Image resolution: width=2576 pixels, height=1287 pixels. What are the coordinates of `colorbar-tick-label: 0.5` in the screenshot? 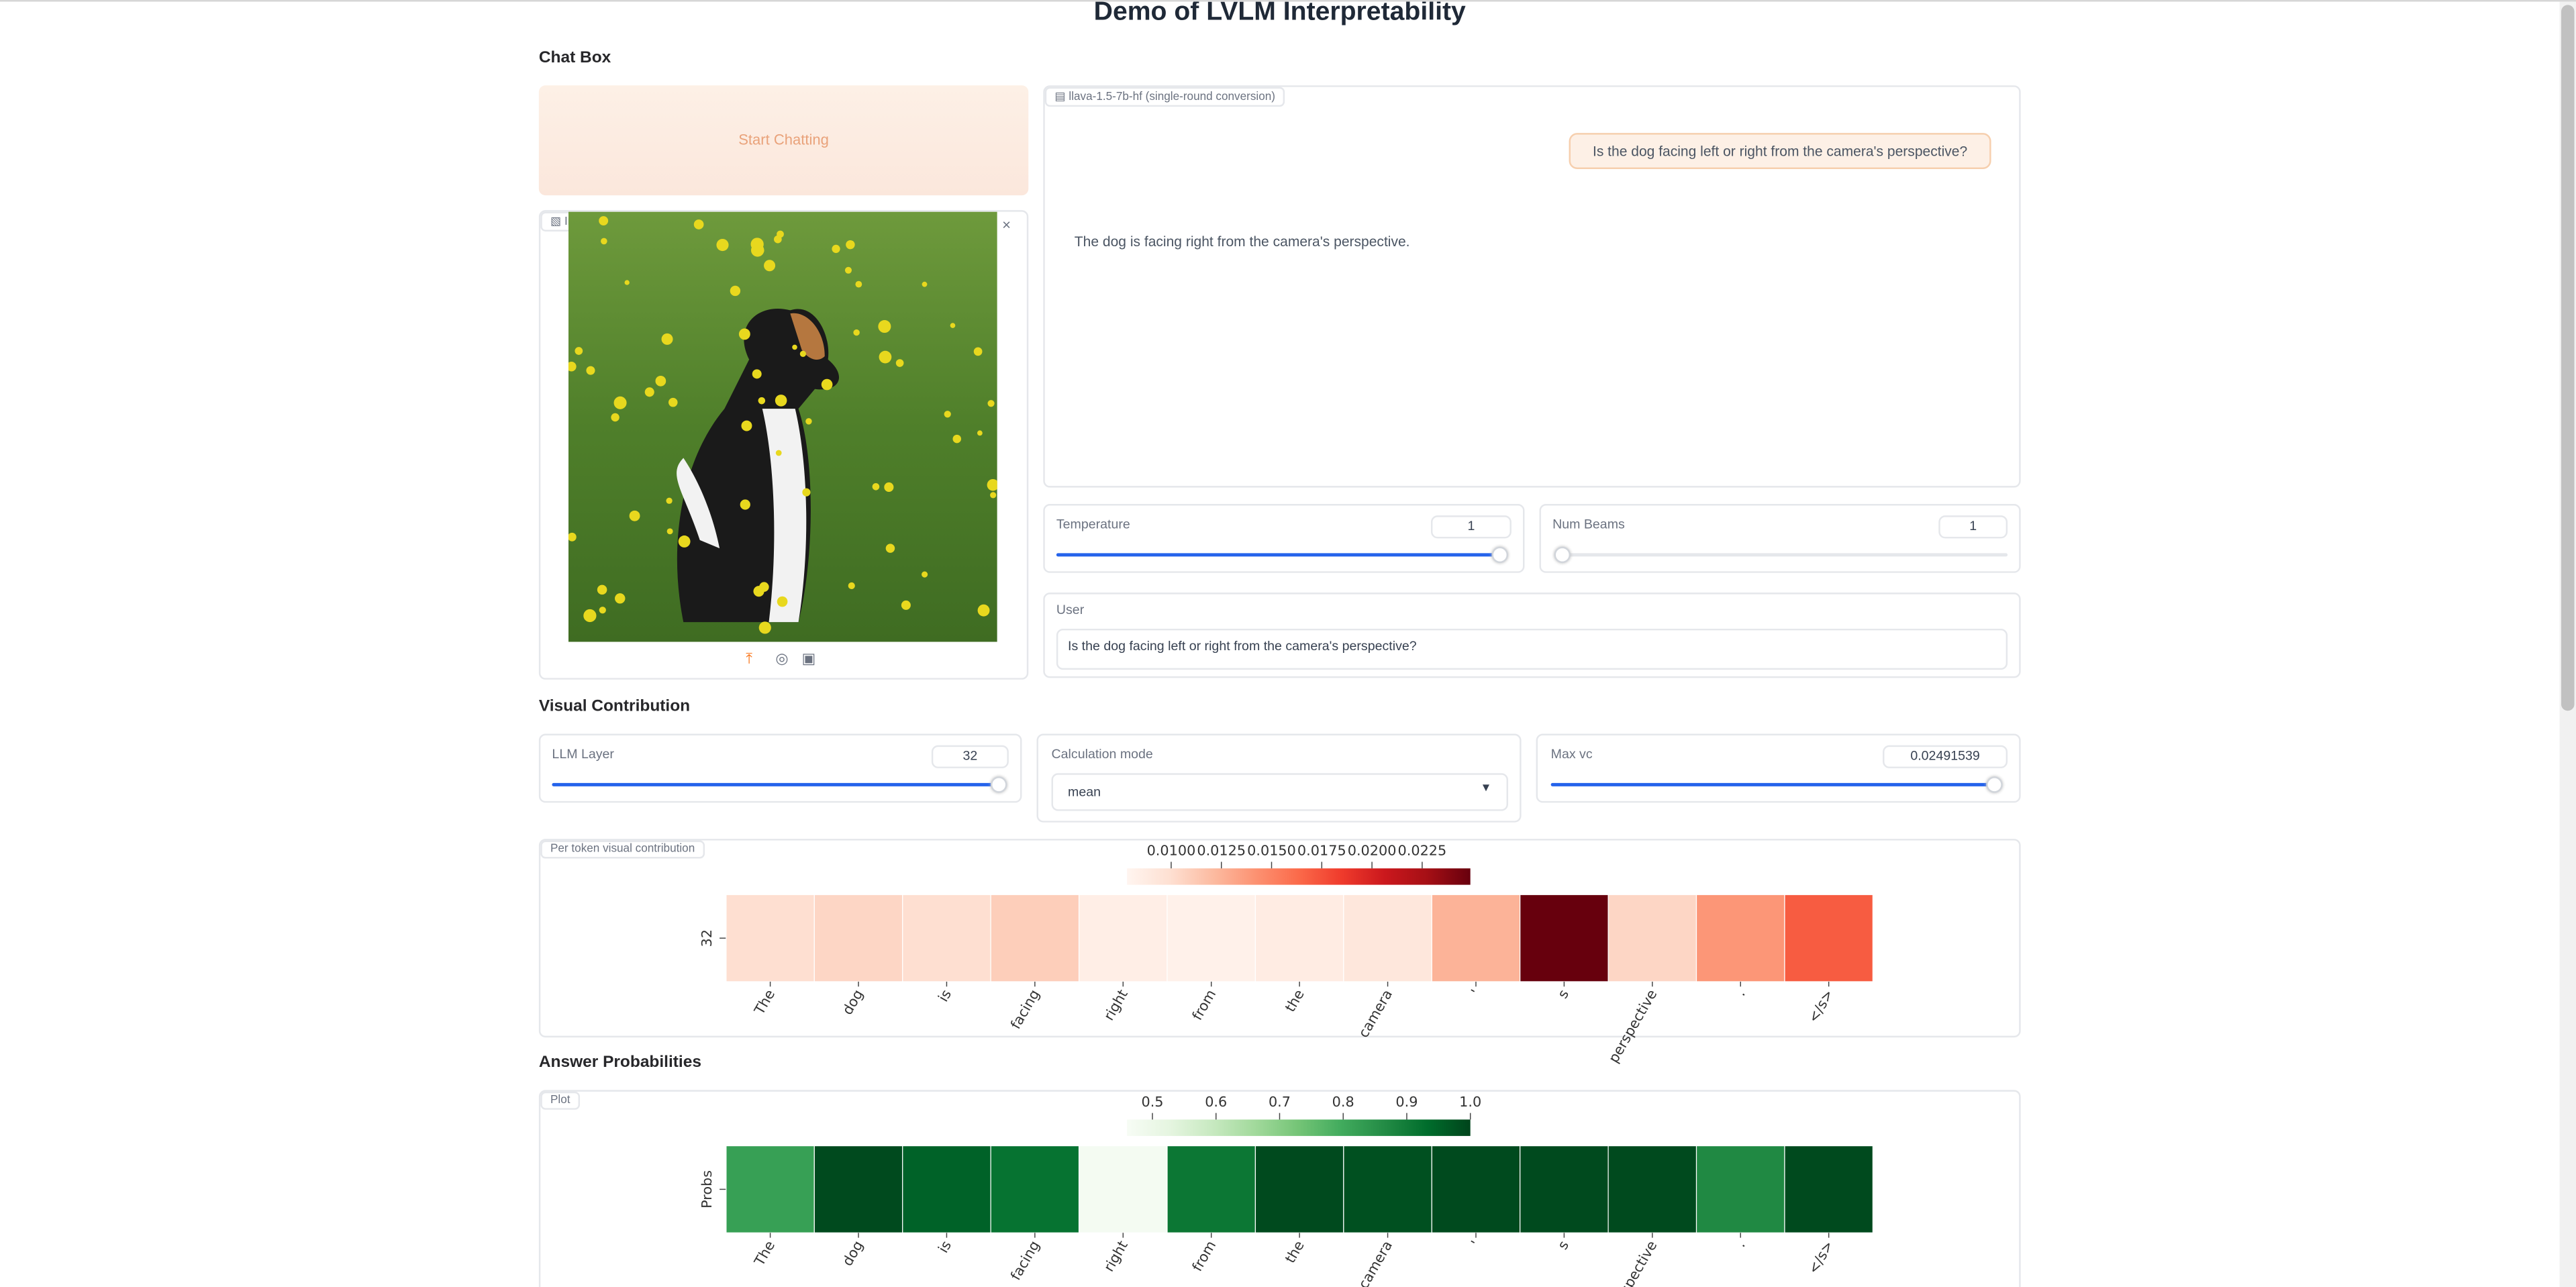 It's located at (1152, 1102).